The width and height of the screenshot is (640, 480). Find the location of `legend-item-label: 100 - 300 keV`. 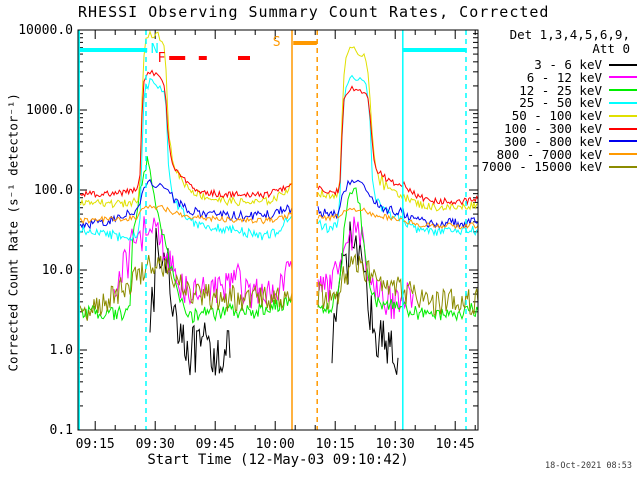

legend-item-label: 100 - 300 keV is located at coordinates (553, 128).